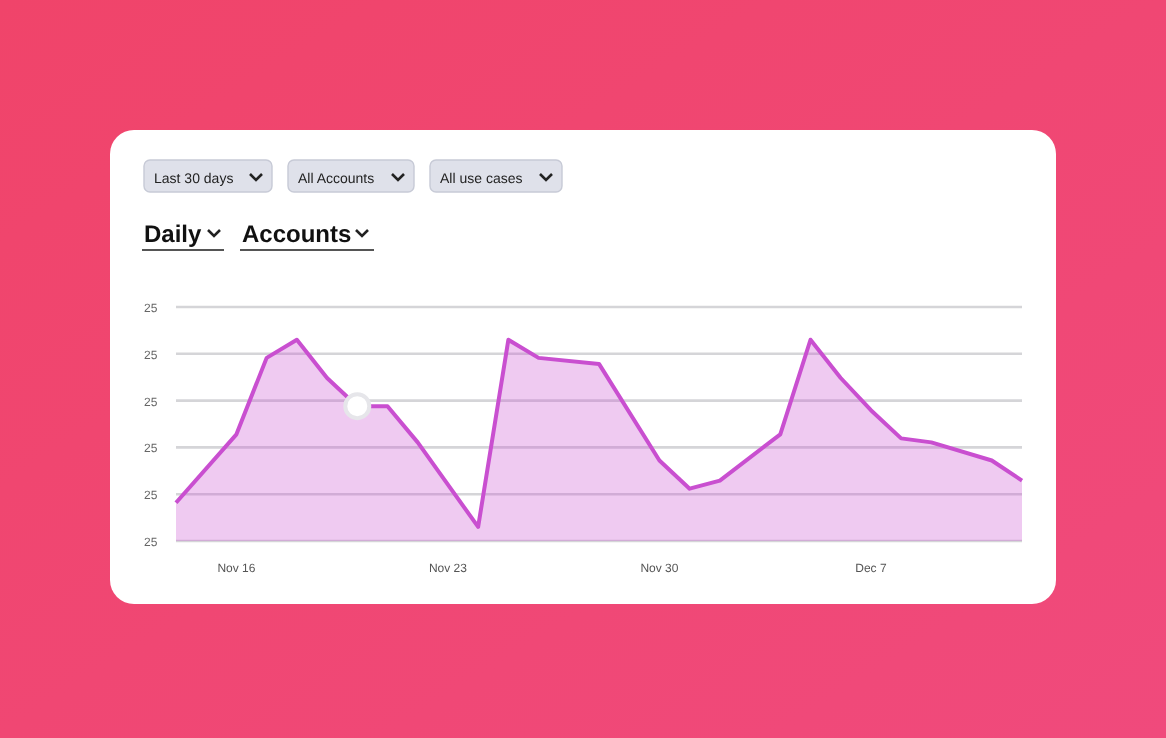  Describe the element at coordinates (173, 234) in the screenshot. I see `text: Daily` at that location.